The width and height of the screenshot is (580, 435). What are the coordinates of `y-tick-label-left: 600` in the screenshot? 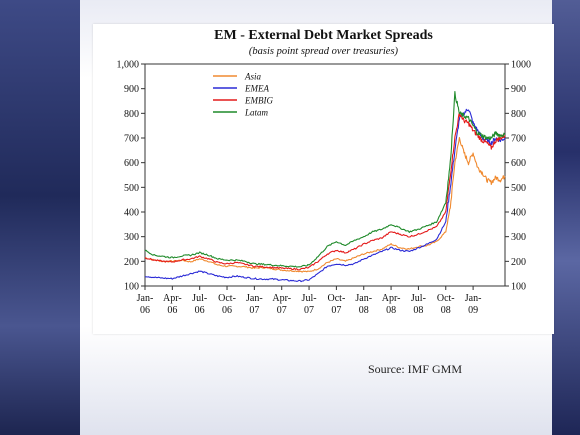 It's located at (131, 163).